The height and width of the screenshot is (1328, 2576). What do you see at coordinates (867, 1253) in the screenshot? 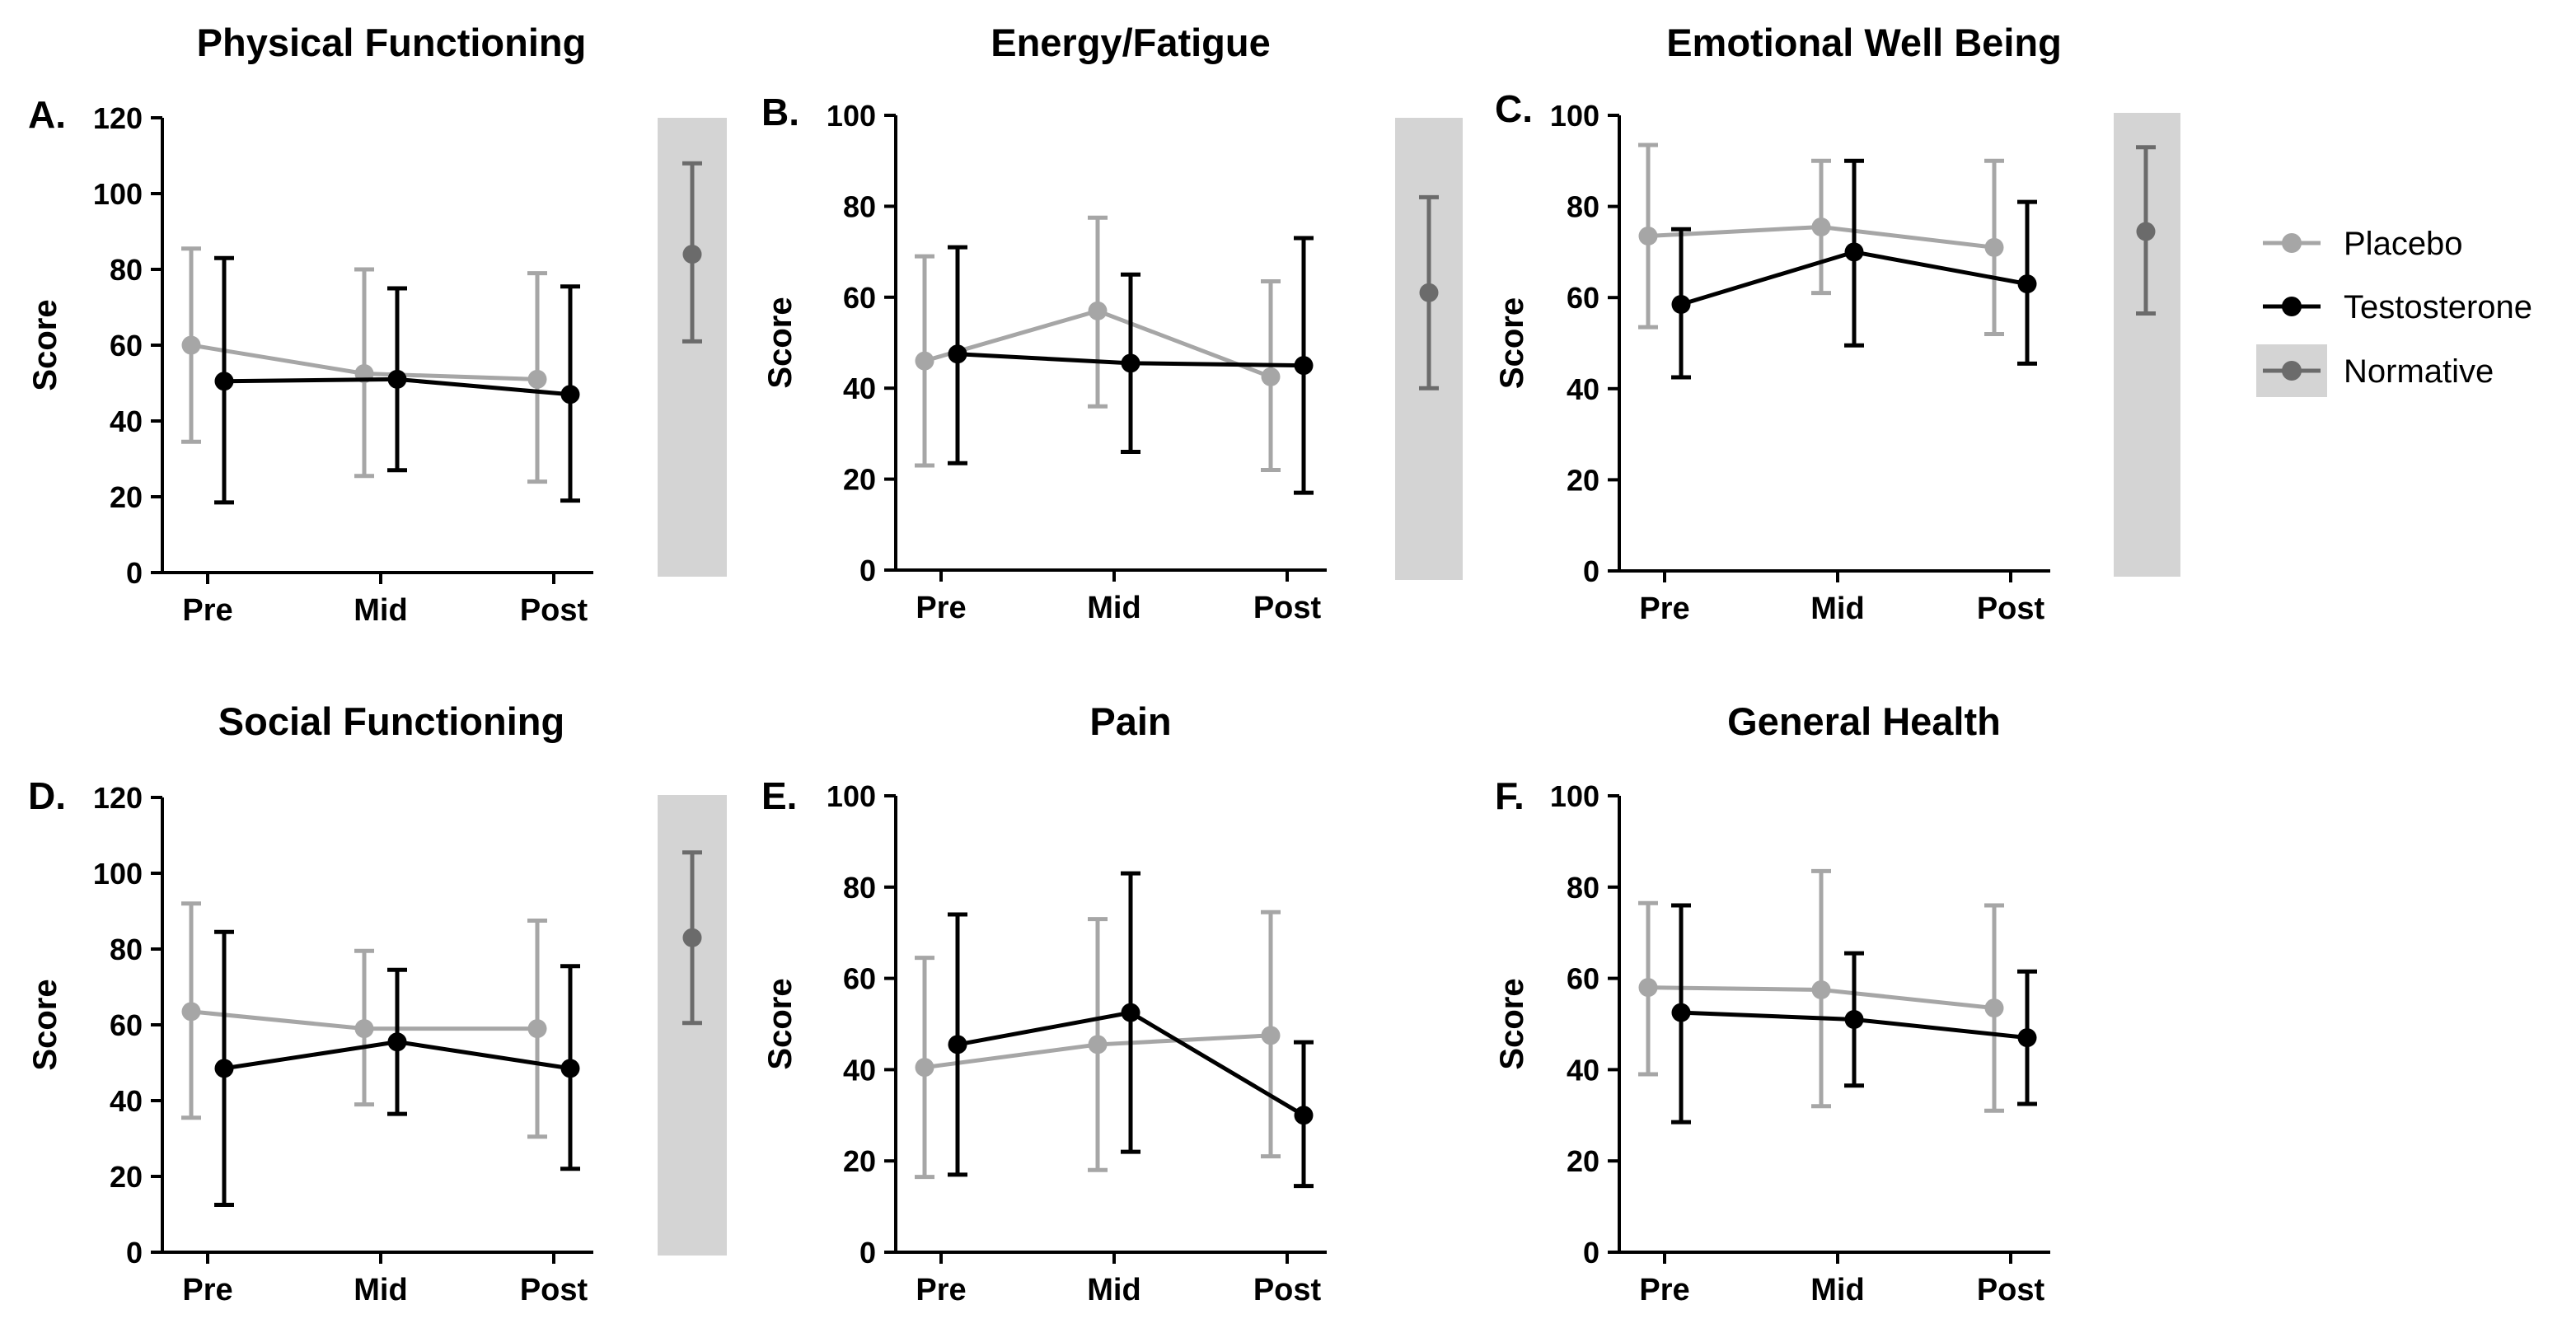
I see `panel-e-ytick-label: 0` at bounding box center [867, 1253].